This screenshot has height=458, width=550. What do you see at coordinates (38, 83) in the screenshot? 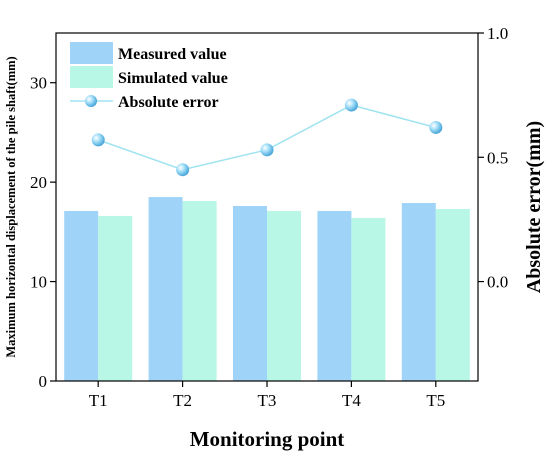
I see `left-tick-label: 30` at bounding box center [38, 83].